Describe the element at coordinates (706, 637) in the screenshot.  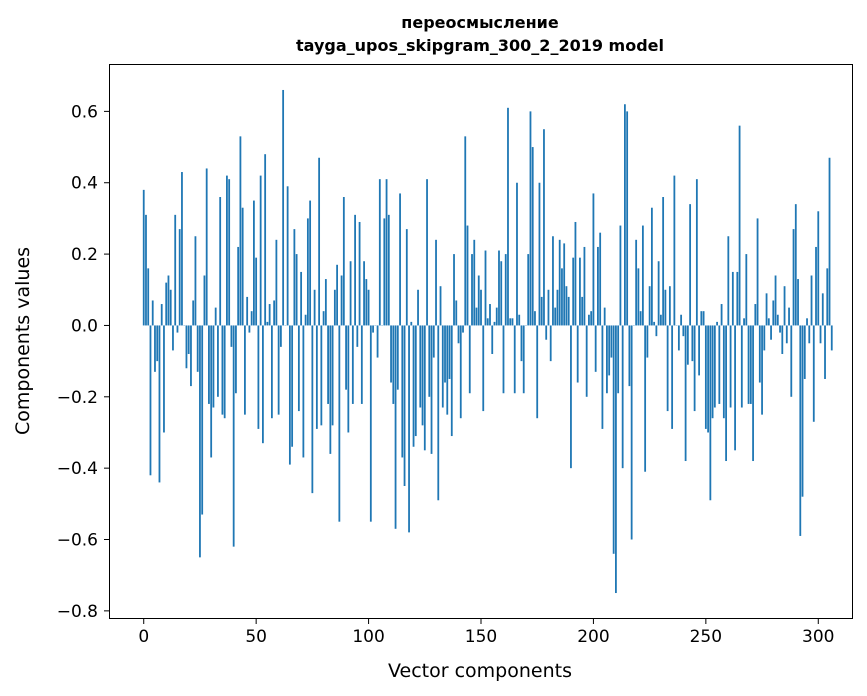
I see `x-tick-label: 250` at that location.